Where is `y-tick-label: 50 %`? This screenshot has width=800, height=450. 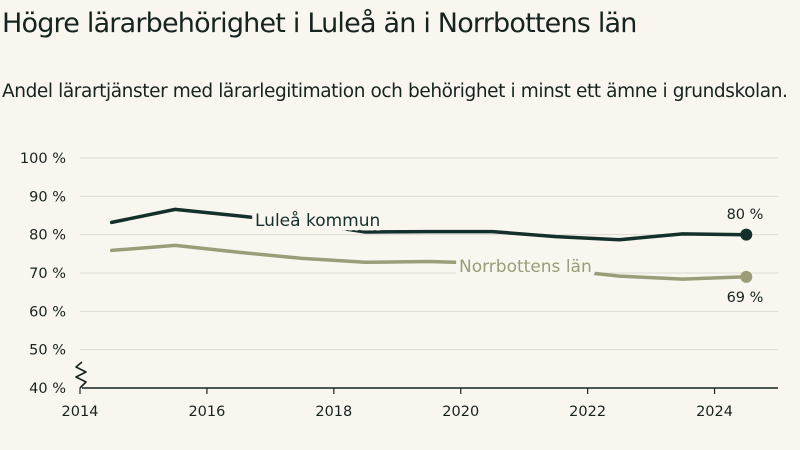
y-tick-label: 50 % is located at coordinates (47, 351).